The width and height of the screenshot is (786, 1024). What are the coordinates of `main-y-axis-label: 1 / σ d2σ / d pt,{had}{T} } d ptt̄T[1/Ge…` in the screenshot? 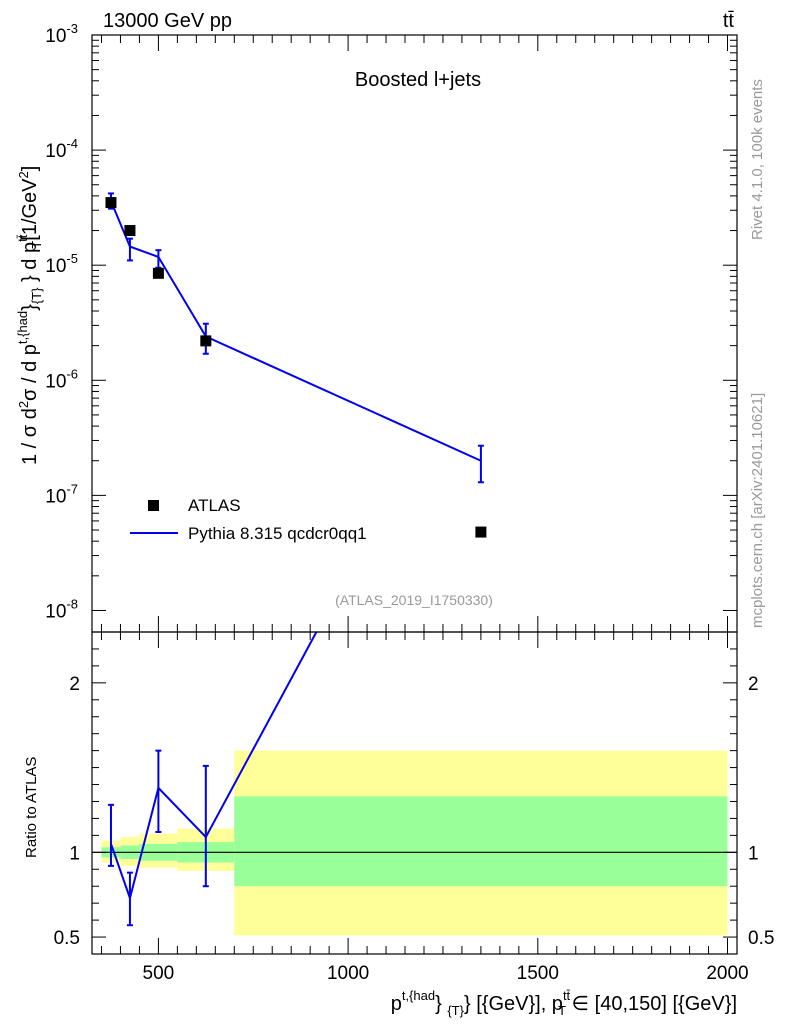 It's located at (29, 315).